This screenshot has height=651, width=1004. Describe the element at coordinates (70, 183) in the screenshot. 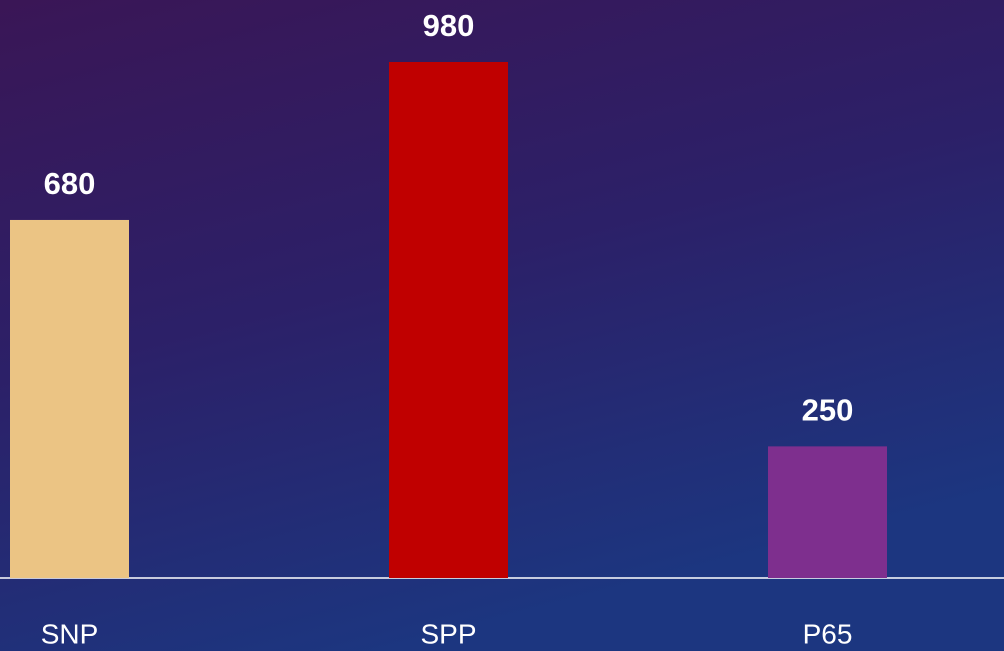

I see `value-label: 680` at that location.